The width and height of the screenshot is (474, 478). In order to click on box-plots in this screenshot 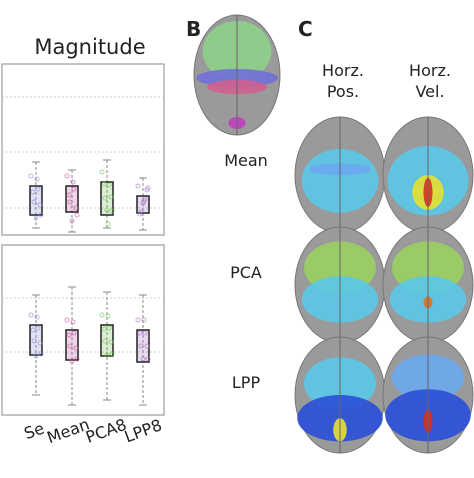, I will do `click(89, 282)`.